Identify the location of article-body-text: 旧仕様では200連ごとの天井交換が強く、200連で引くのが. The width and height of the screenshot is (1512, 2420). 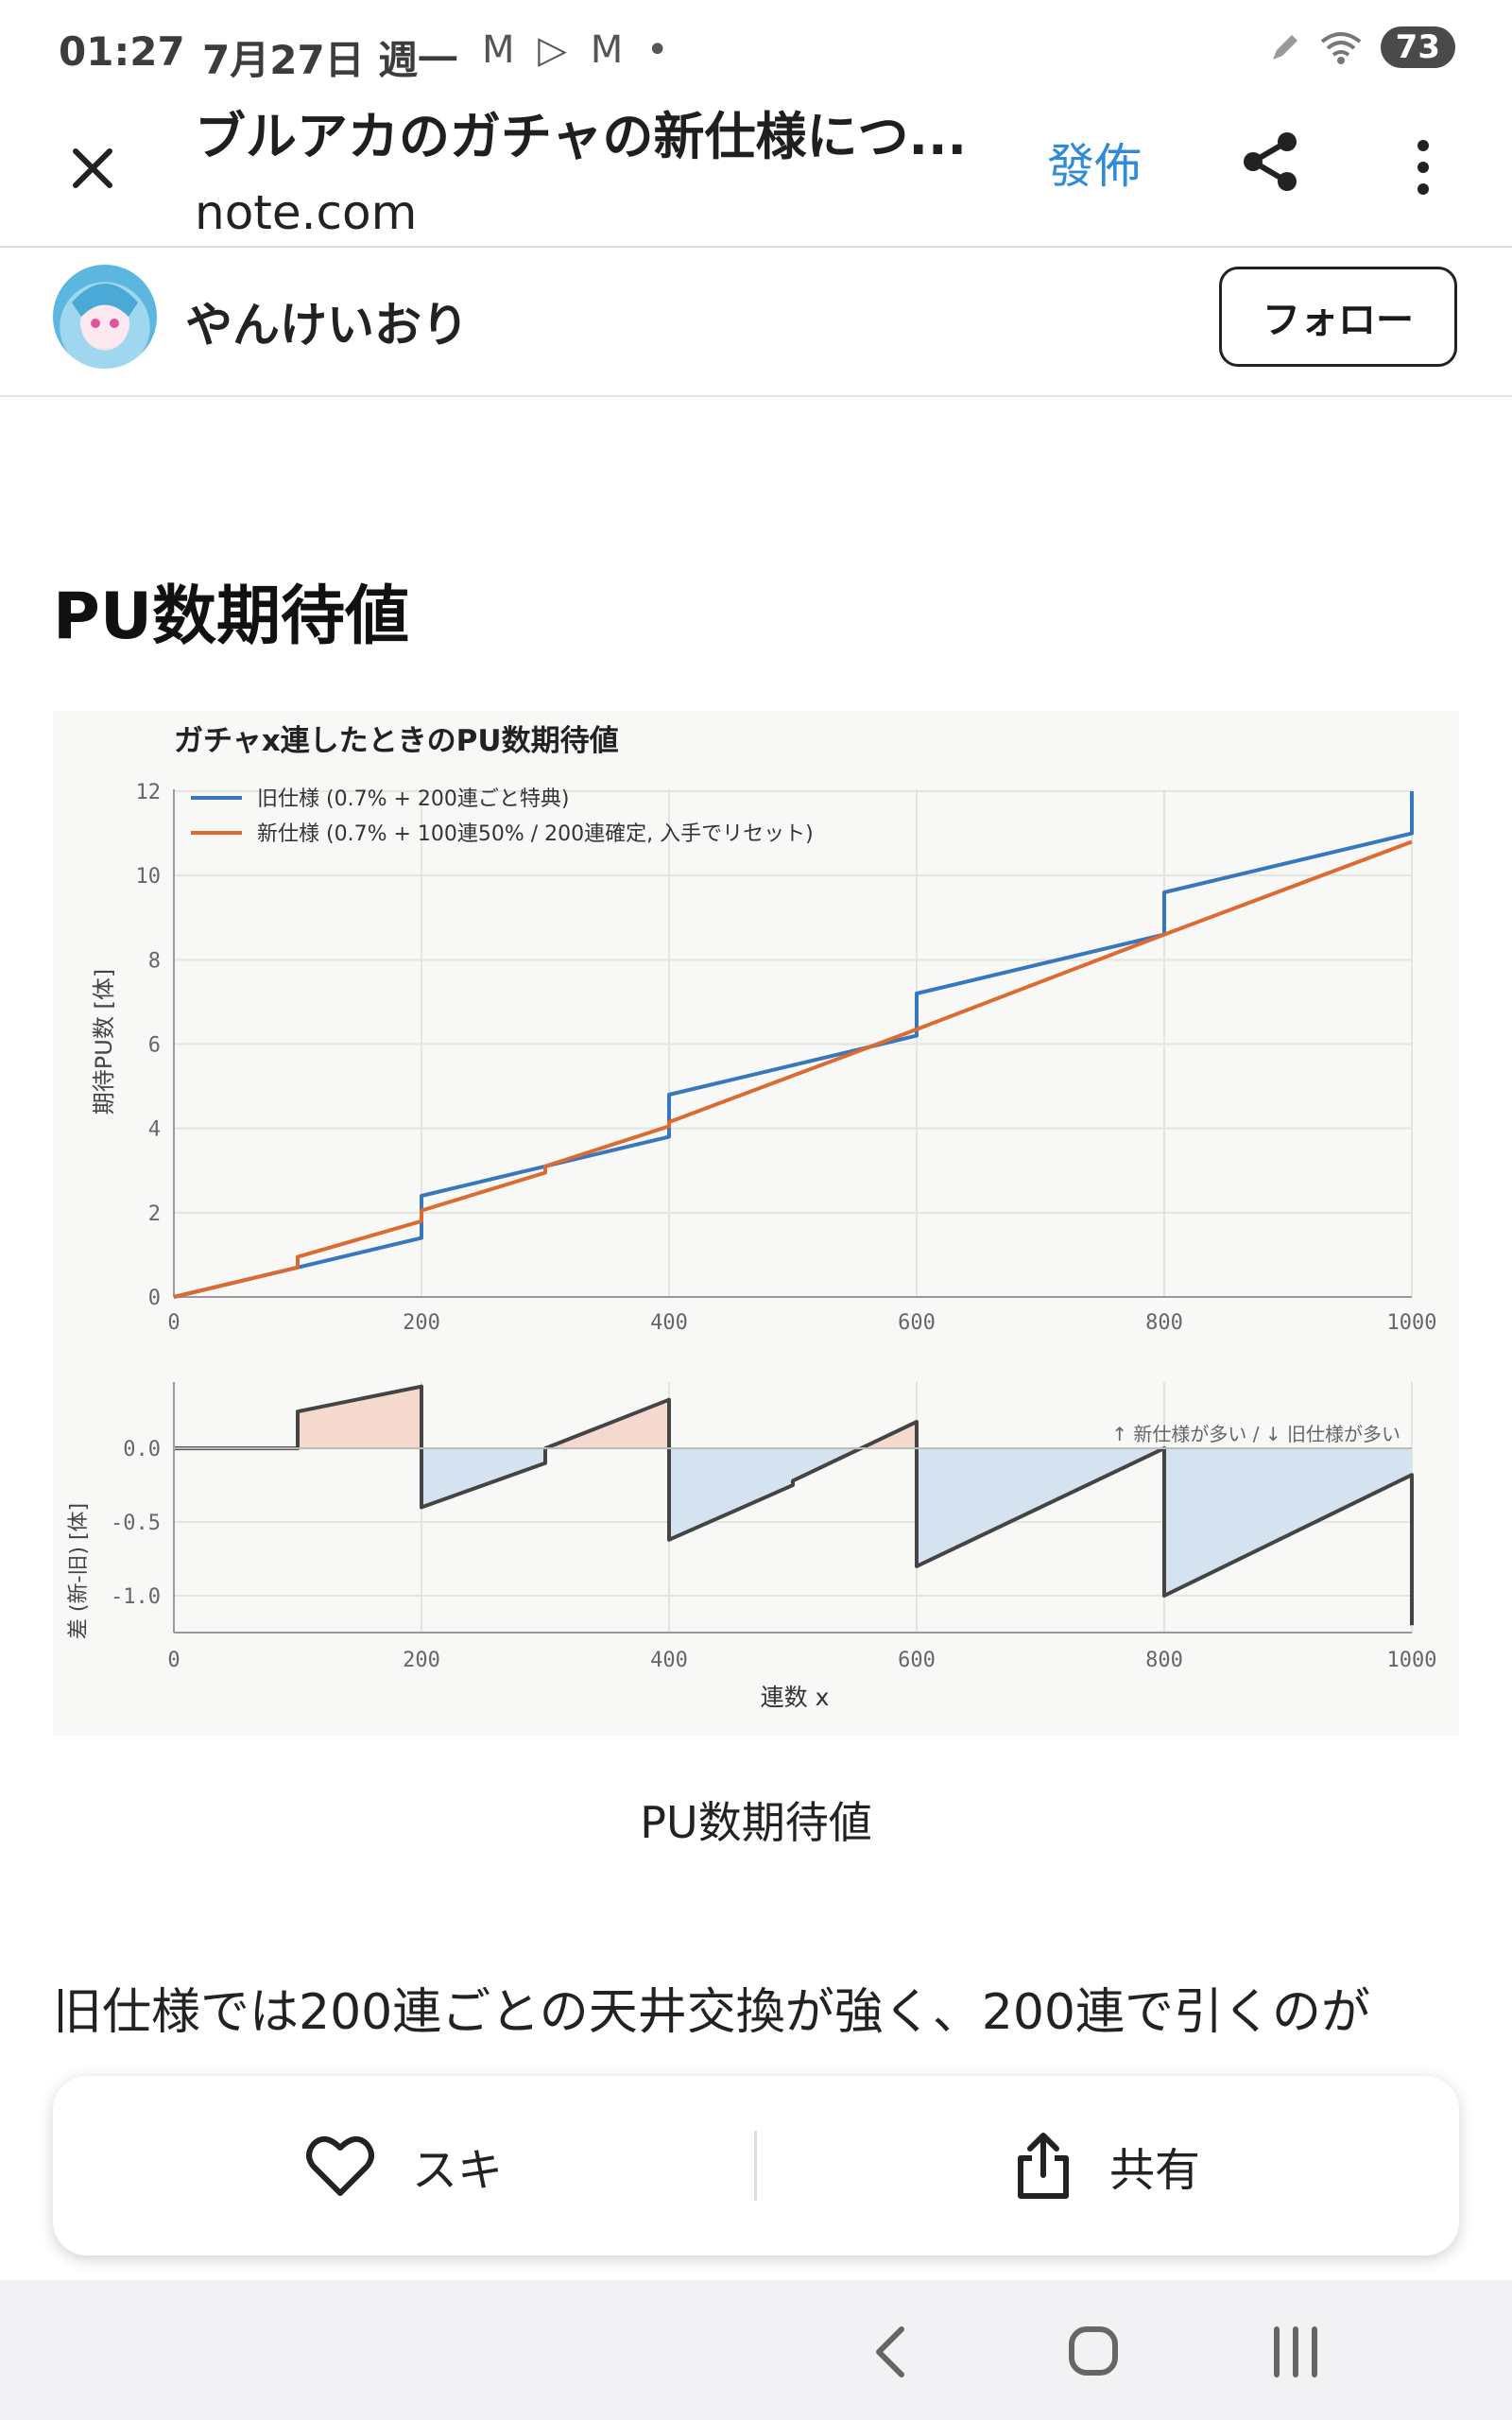
(711, 2012).